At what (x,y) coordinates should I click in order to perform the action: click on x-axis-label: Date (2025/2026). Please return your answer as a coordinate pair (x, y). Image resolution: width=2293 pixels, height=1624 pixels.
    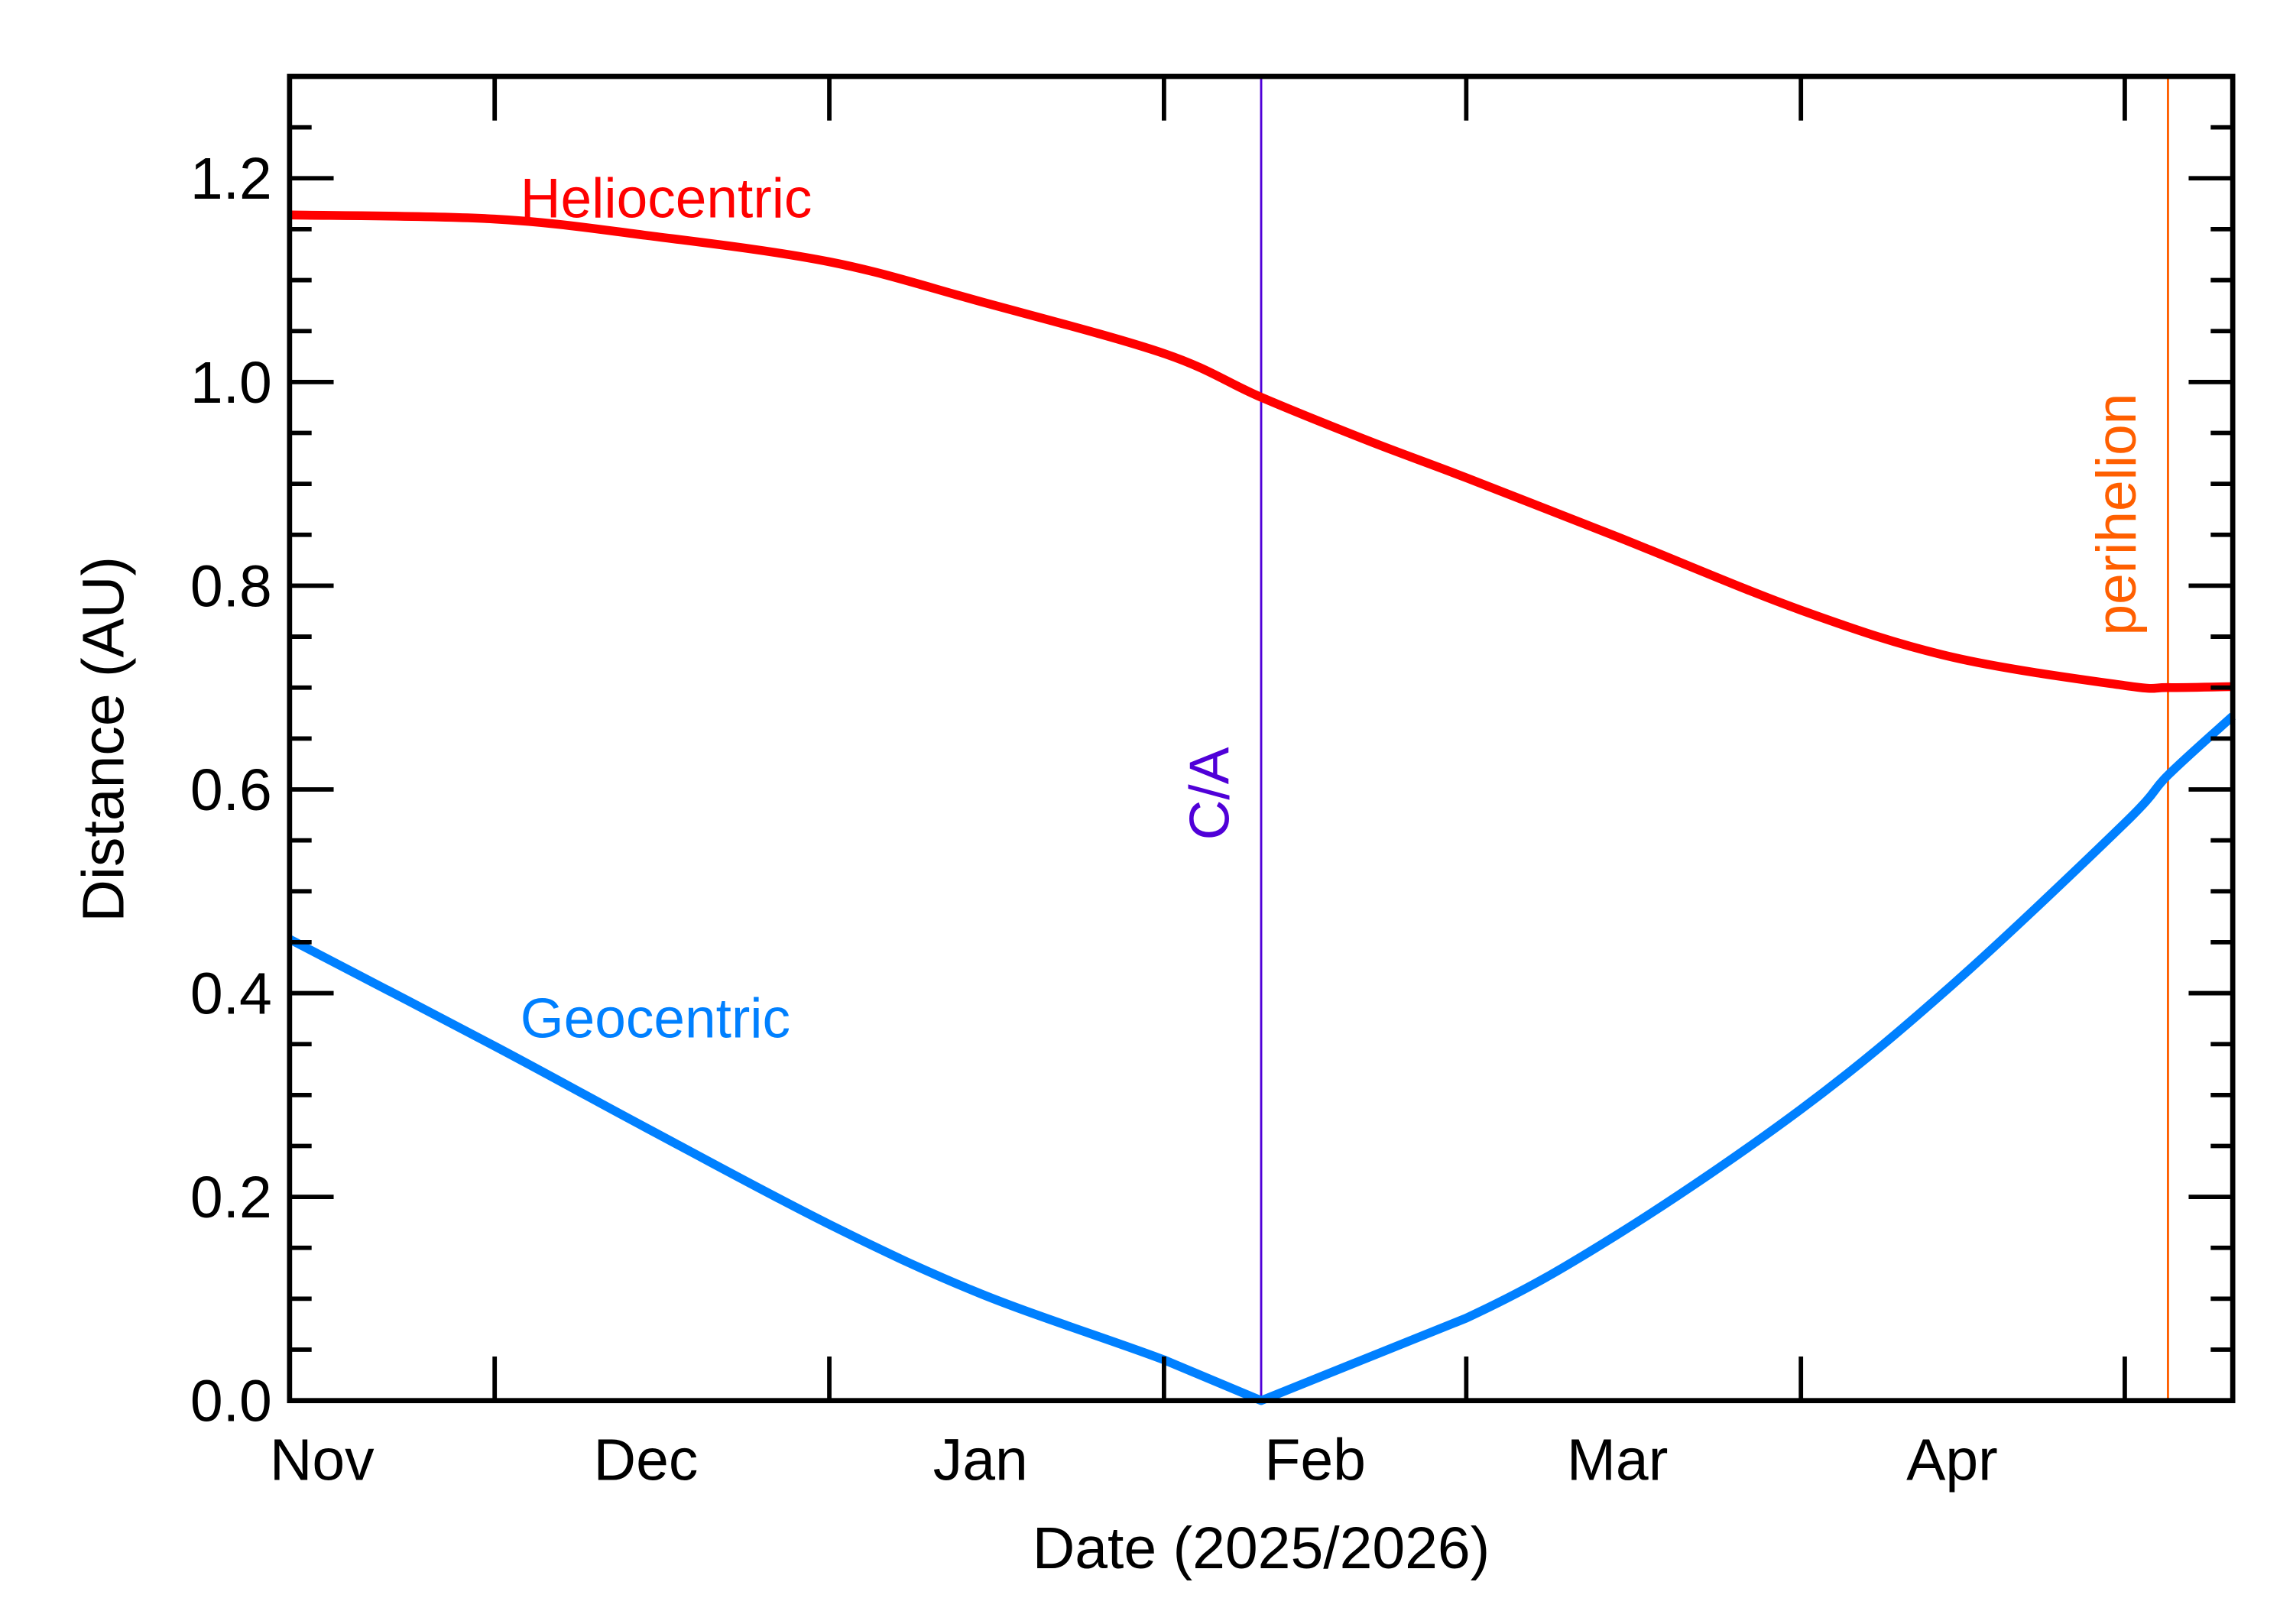
    Looking at the image, I should click on (1261, 1548).